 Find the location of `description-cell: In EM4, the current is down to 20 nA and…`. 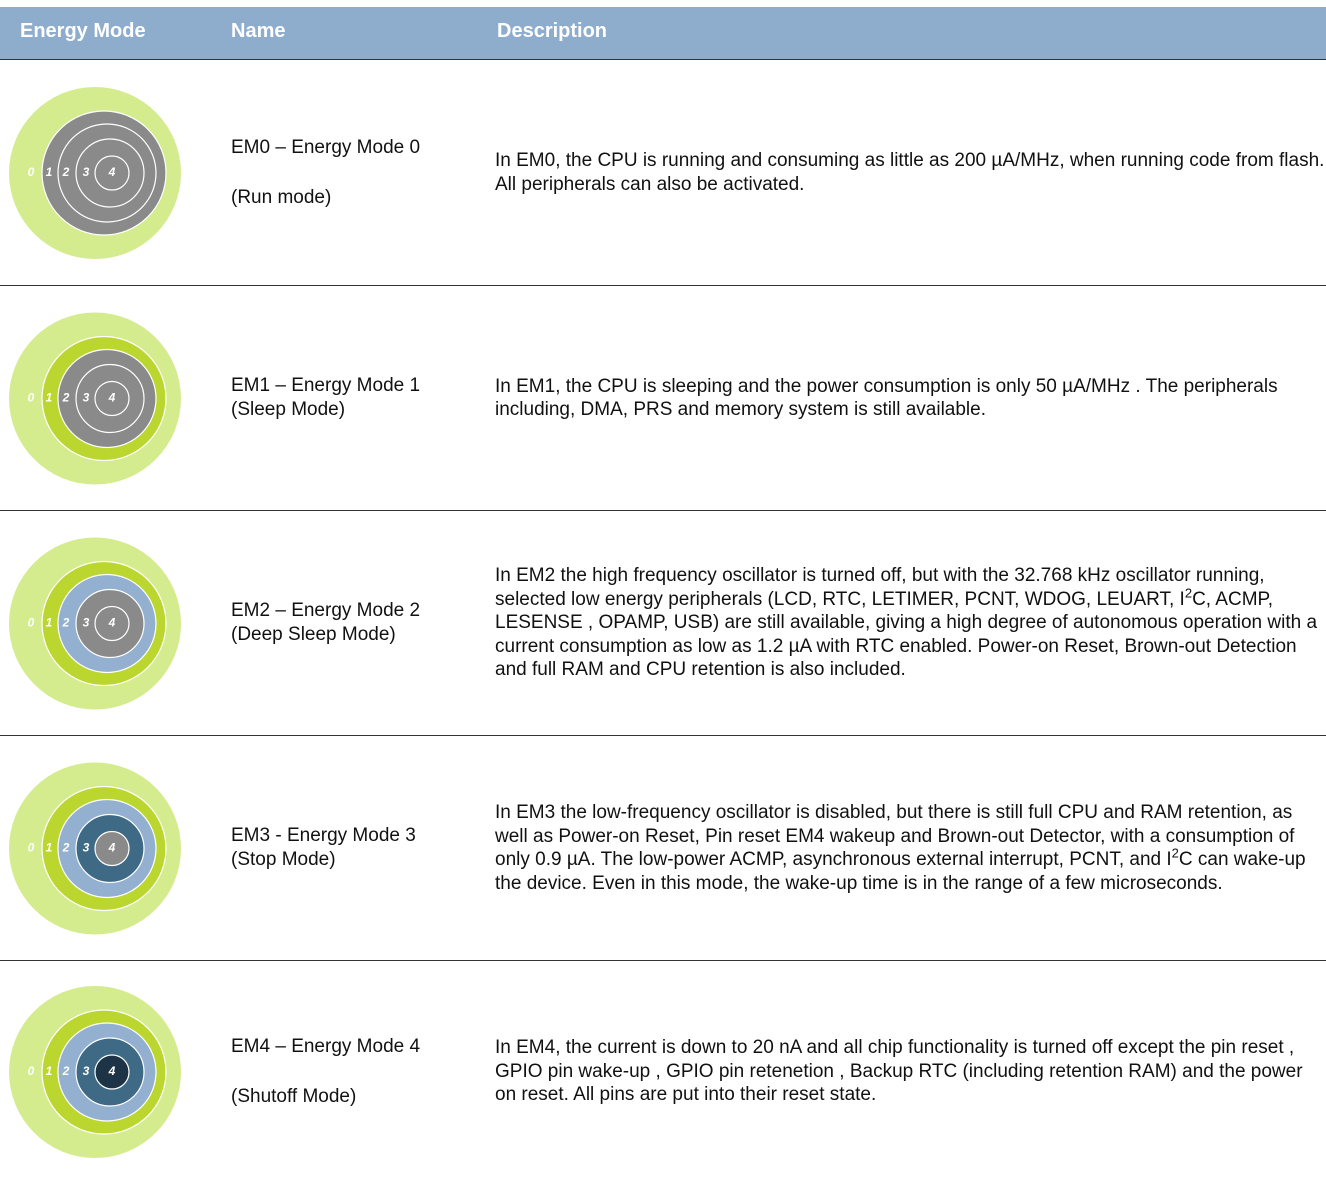

description-cell: In EM4, the current is down to 20 nA and… is located at coordinates (910, 1071).